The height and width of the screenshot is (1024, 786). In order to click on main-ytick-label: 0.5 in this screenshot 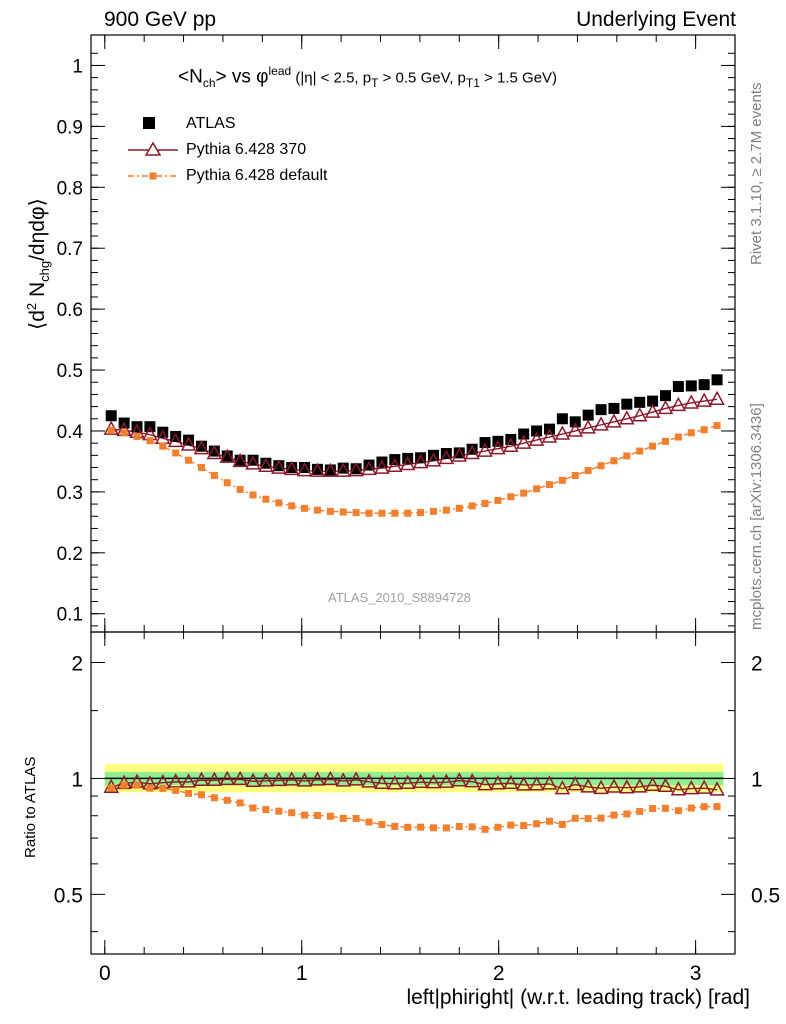, I will do `click(70, 371)`.